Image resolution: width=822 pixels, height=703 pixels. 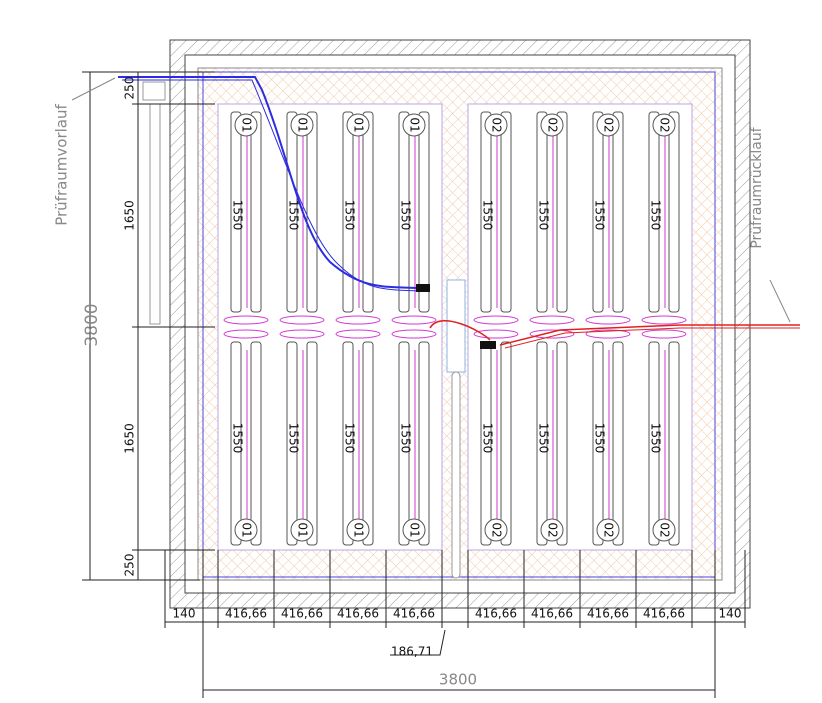 What do you see at coordinates (92, 324) in the screenshot?
I see `vertical-total: 3800` at bounding box center [92, 324].